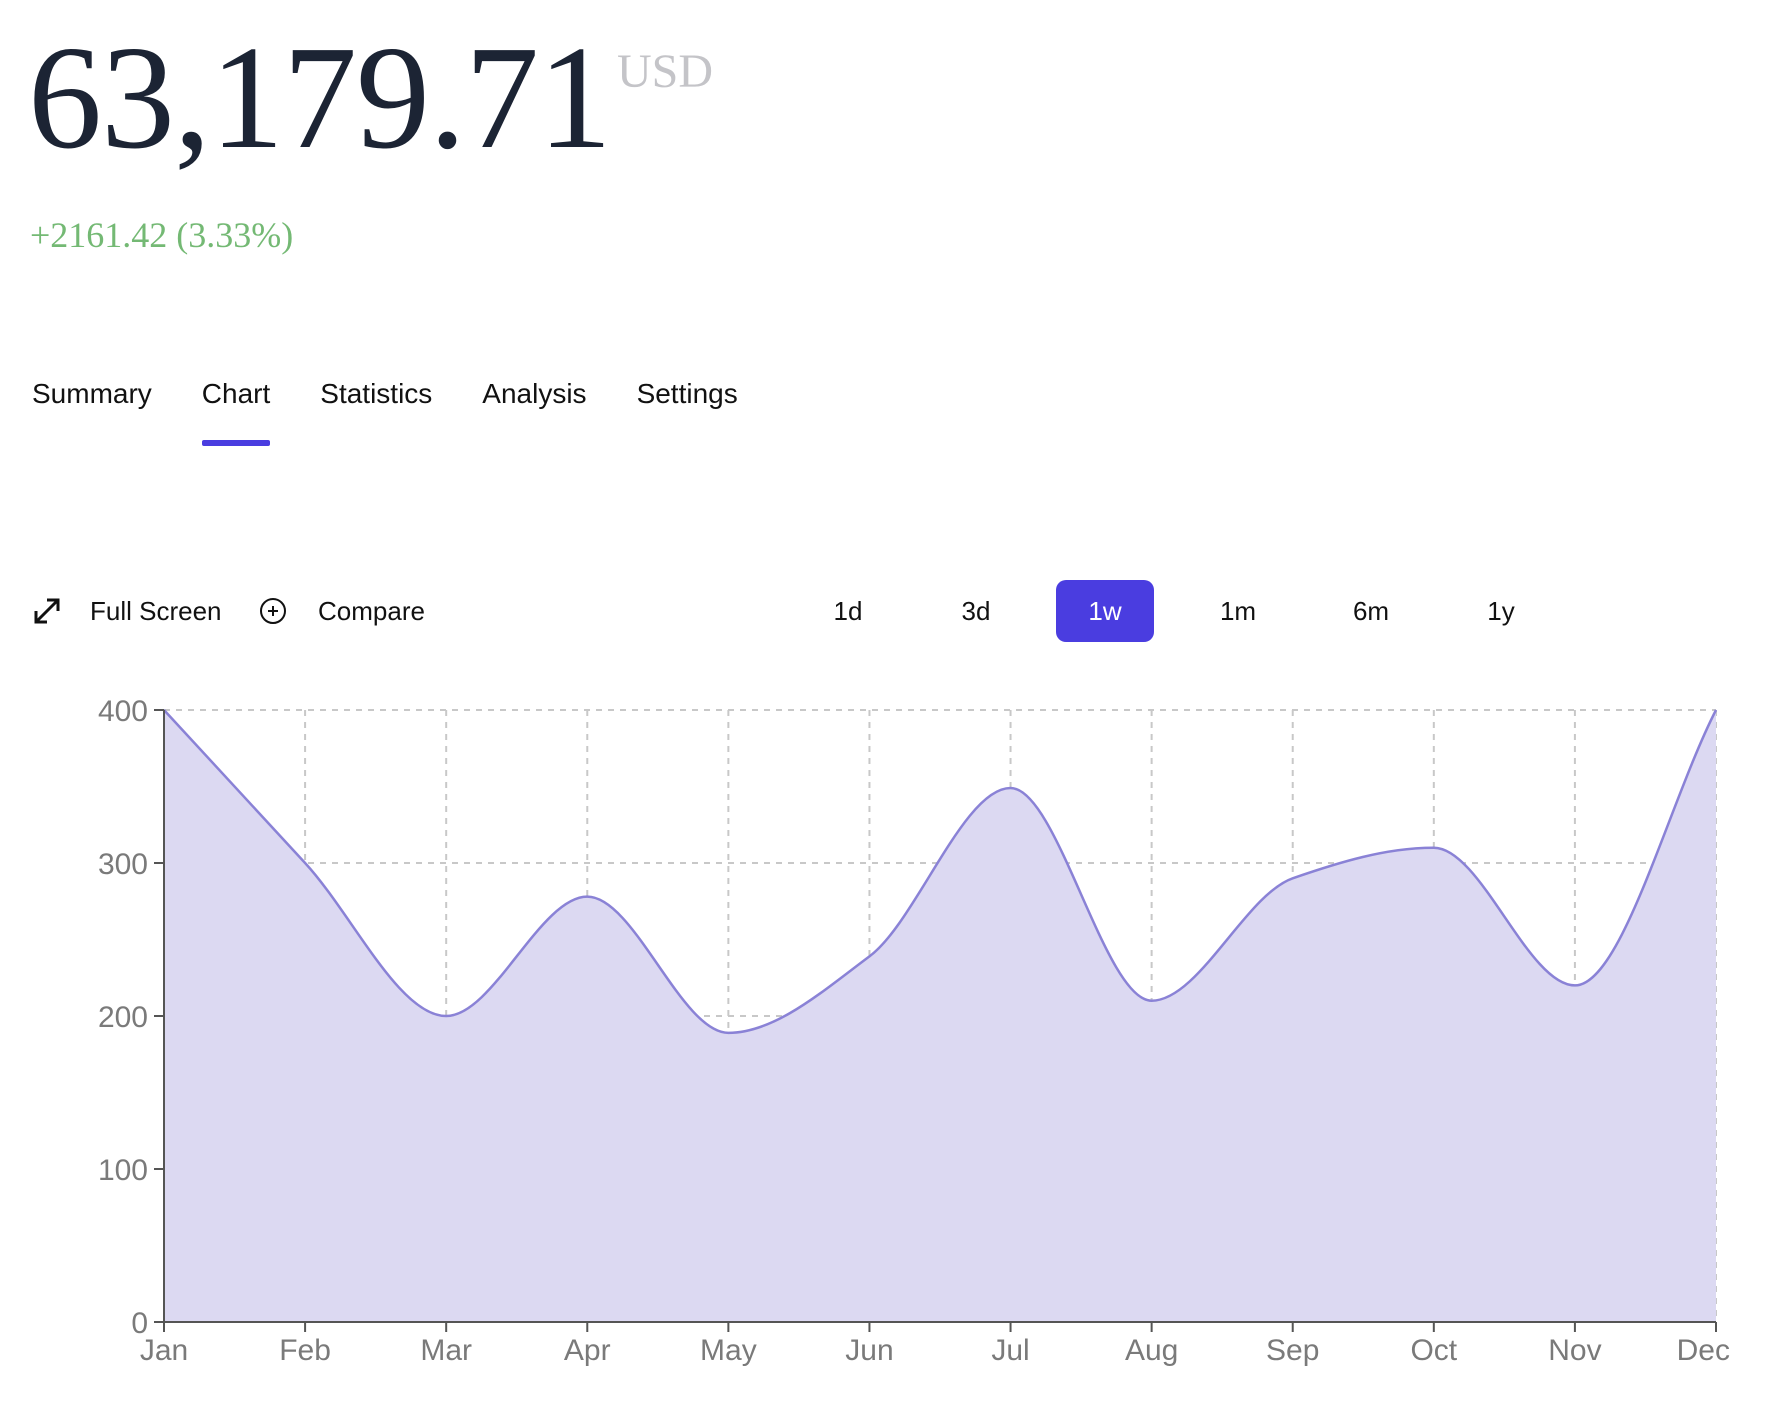  Describe the element at coordinates (92, 393) in the screenshot. I see `tab-summary: Summary` at that location.